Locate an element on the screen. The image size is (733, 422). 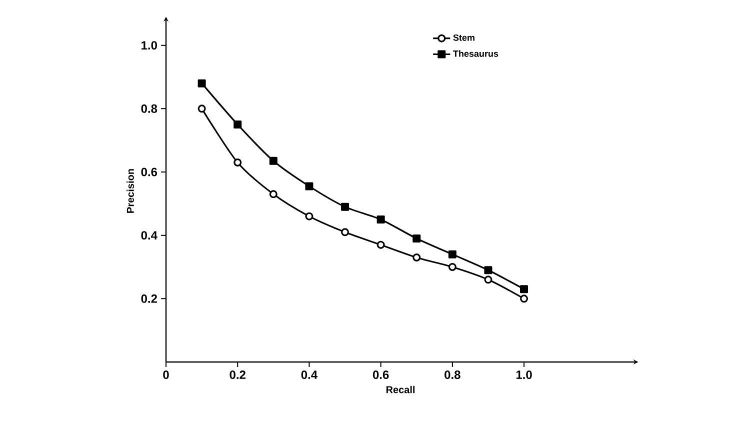
y-tick-label: 0.6 is located at coordinates (149, 172).